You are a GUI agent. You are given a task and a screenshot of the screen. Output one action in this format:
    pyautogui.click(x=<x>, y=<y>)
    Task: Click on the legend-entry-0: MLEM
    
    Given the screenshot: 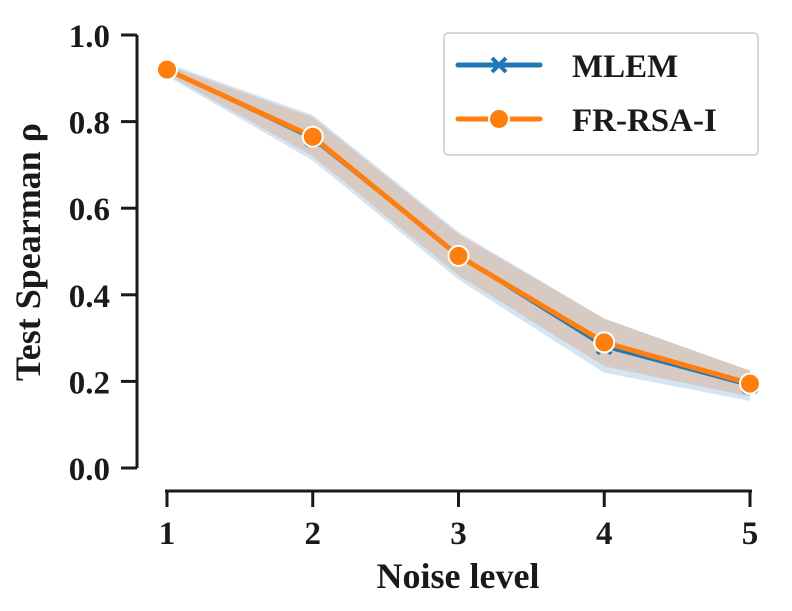 What is the action you would take?
    pyautogui.click(x=566, y=67)
    